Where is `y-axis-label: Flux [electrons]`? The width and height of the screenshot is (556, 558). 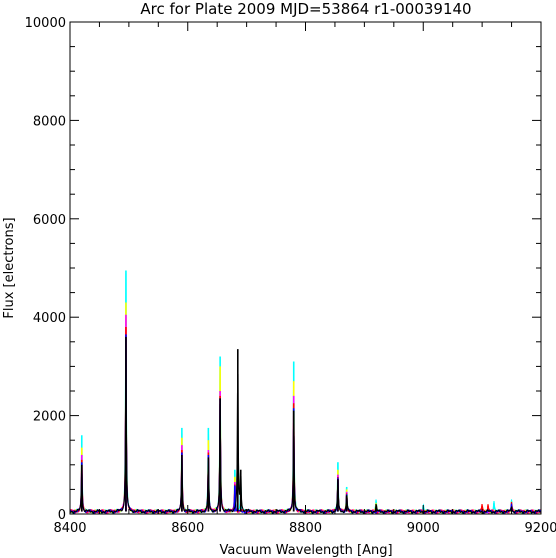
y-axis-label: Flux [electrons] is located at coordinates (9, 267).